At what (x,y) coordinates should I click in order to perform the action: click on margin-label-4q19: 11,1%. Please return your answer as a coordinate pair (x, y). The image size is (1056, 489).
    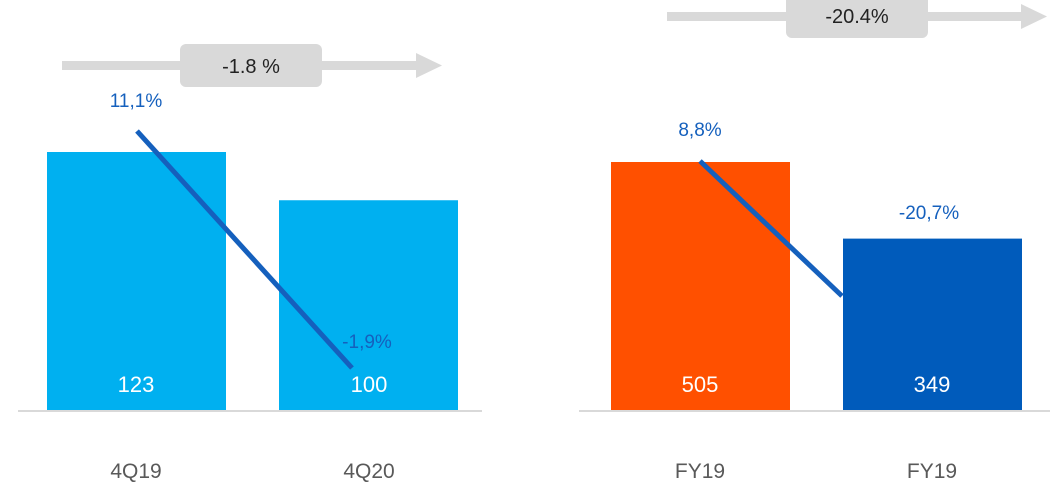
    Looking at the image, I should click on (136, 101).